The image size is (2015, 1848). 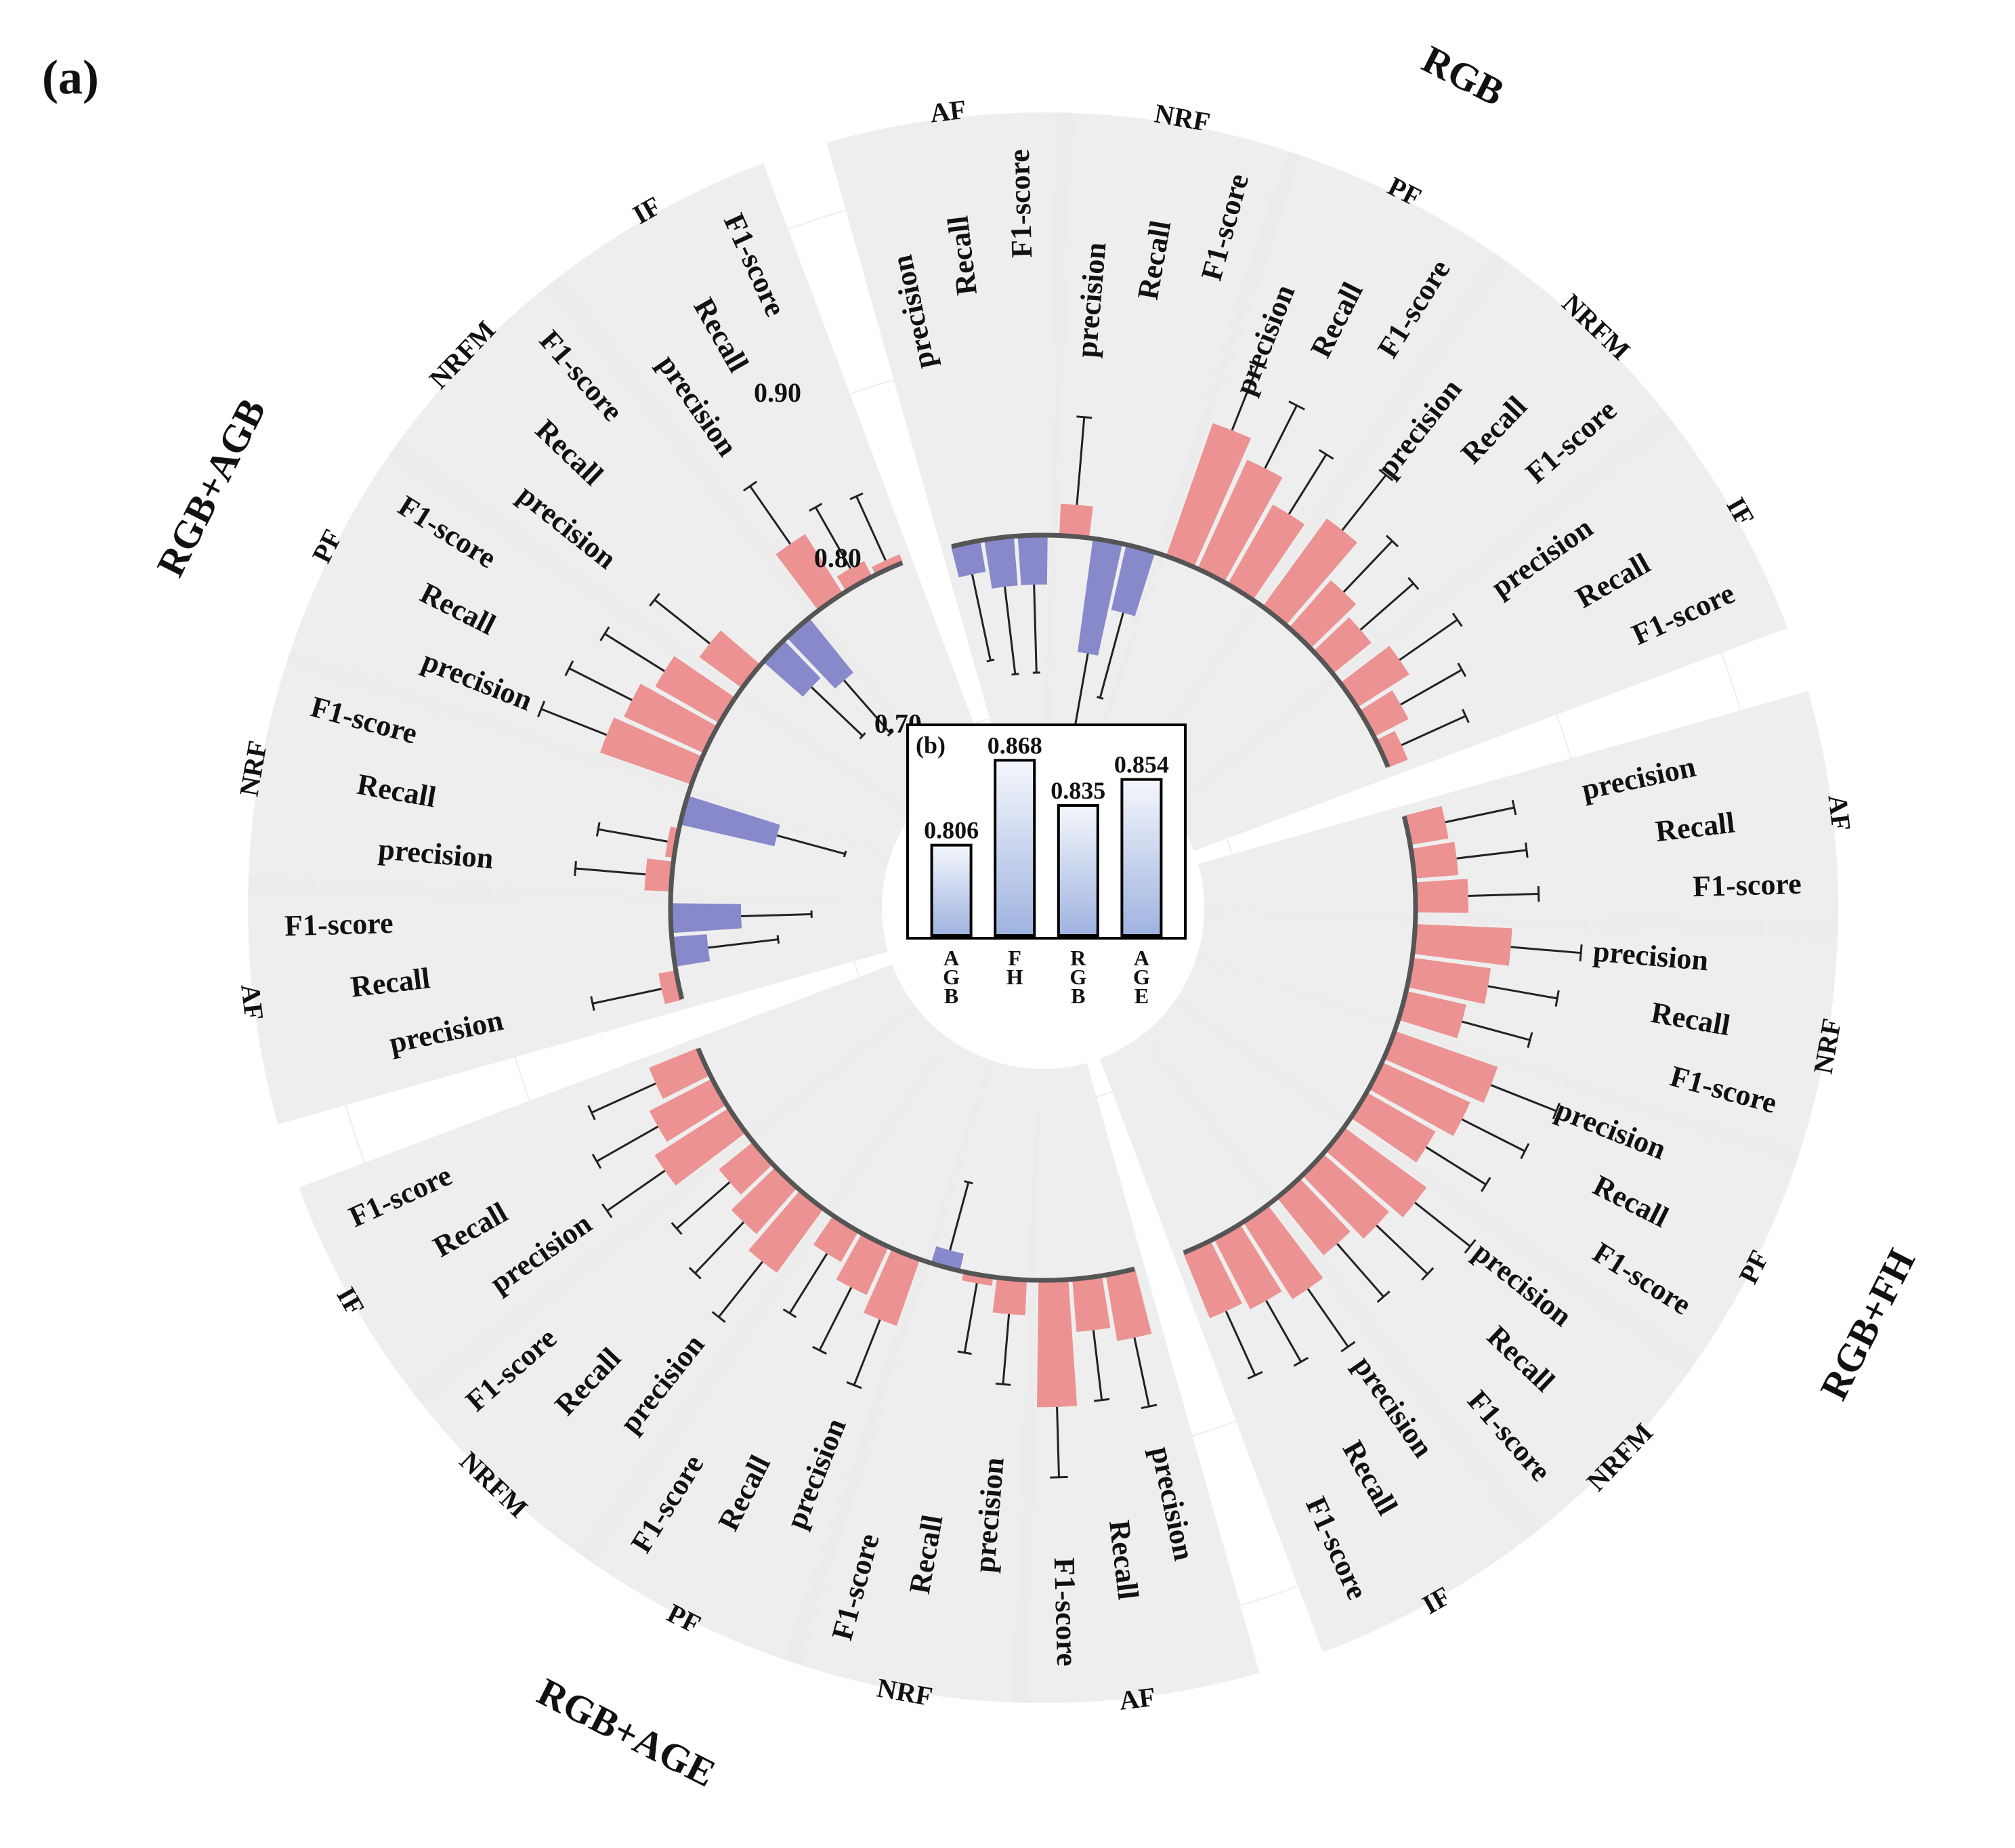 I want to click on radial-tick-label: 0.90, so click(x=778, y=392).